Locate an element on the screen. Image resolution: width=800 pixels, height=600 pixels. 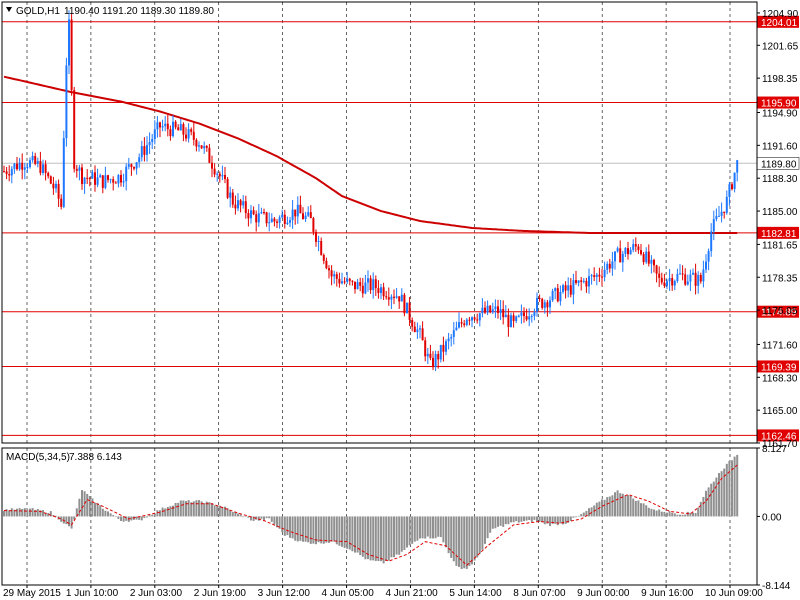
chevron-down-icon is located at coordinates (9, 9).